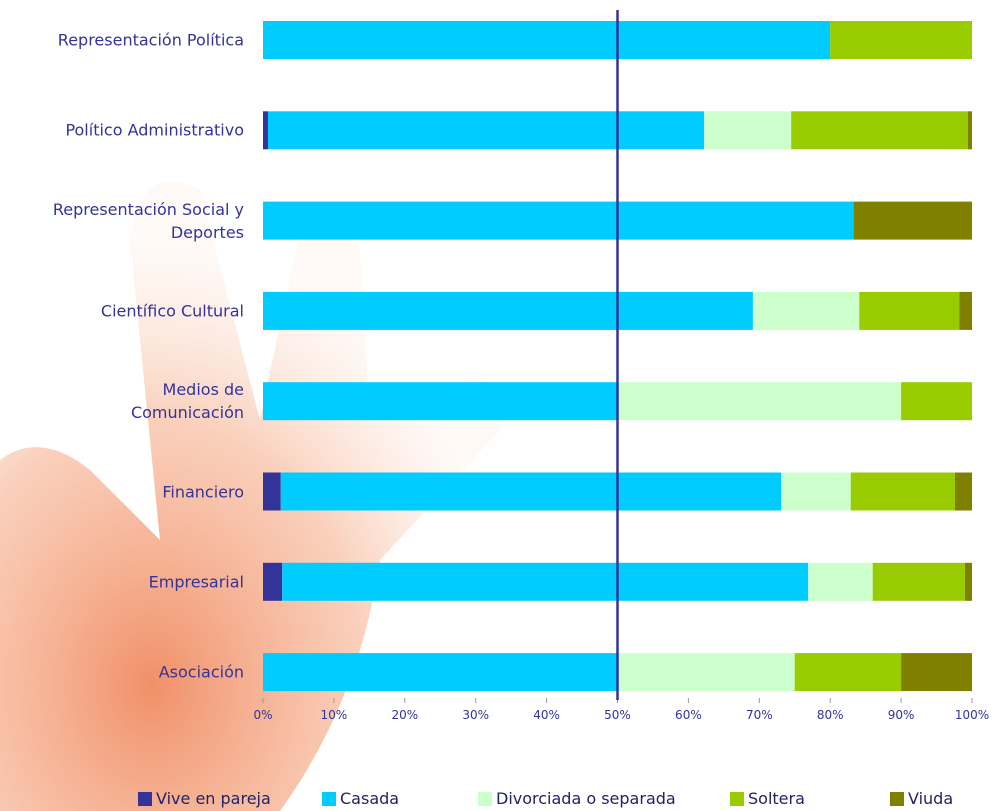  I want to click on x-tick-label: 100%, so click(972, 715).